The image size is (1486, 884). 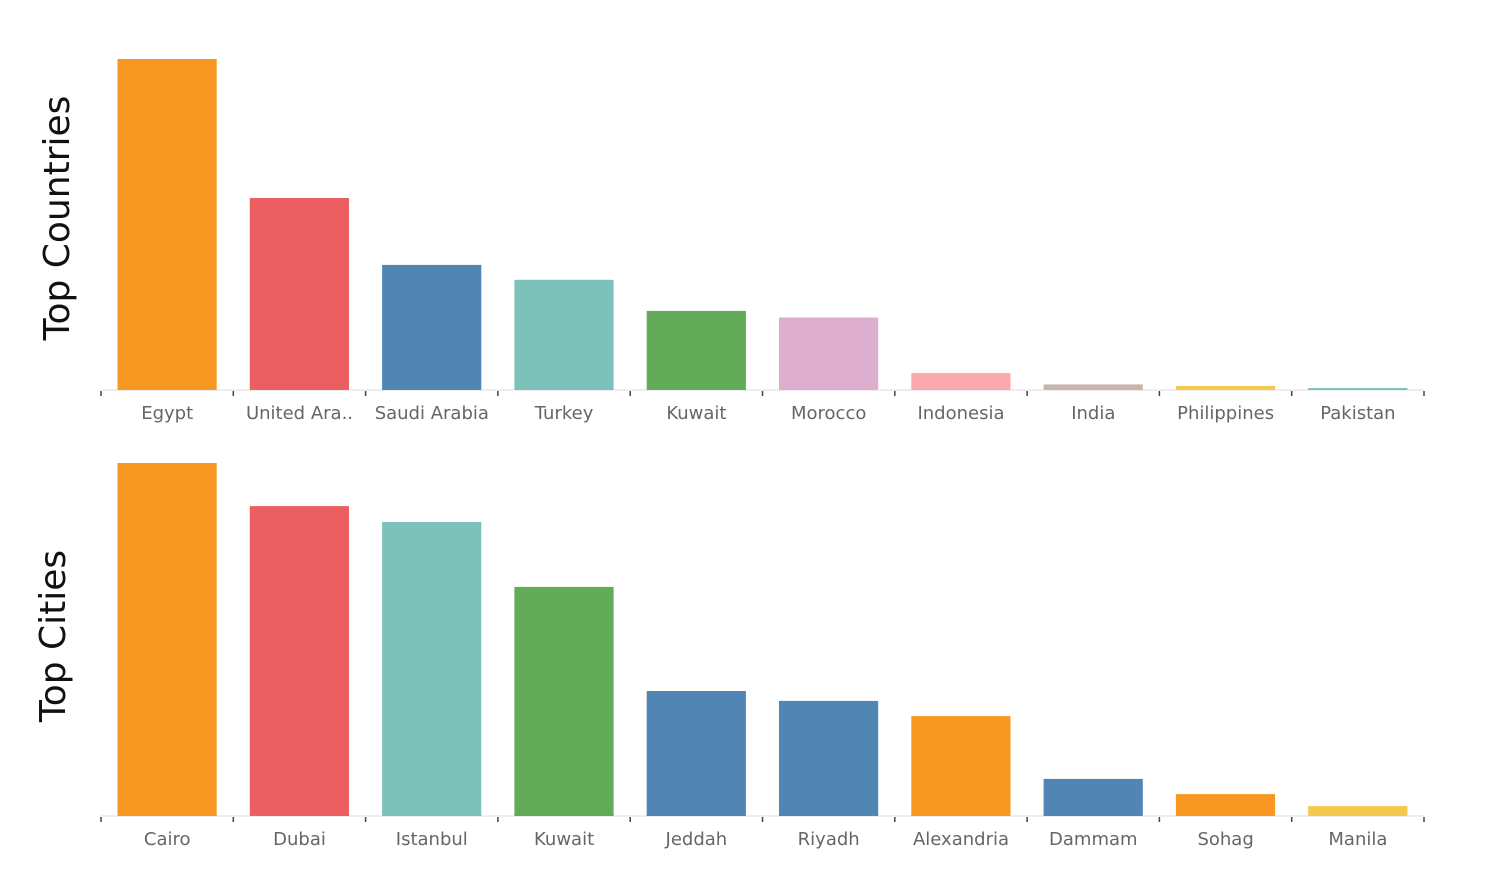 I want to click on top-cities-label-riyadh: Riyadh, so click(x=829, y=839).